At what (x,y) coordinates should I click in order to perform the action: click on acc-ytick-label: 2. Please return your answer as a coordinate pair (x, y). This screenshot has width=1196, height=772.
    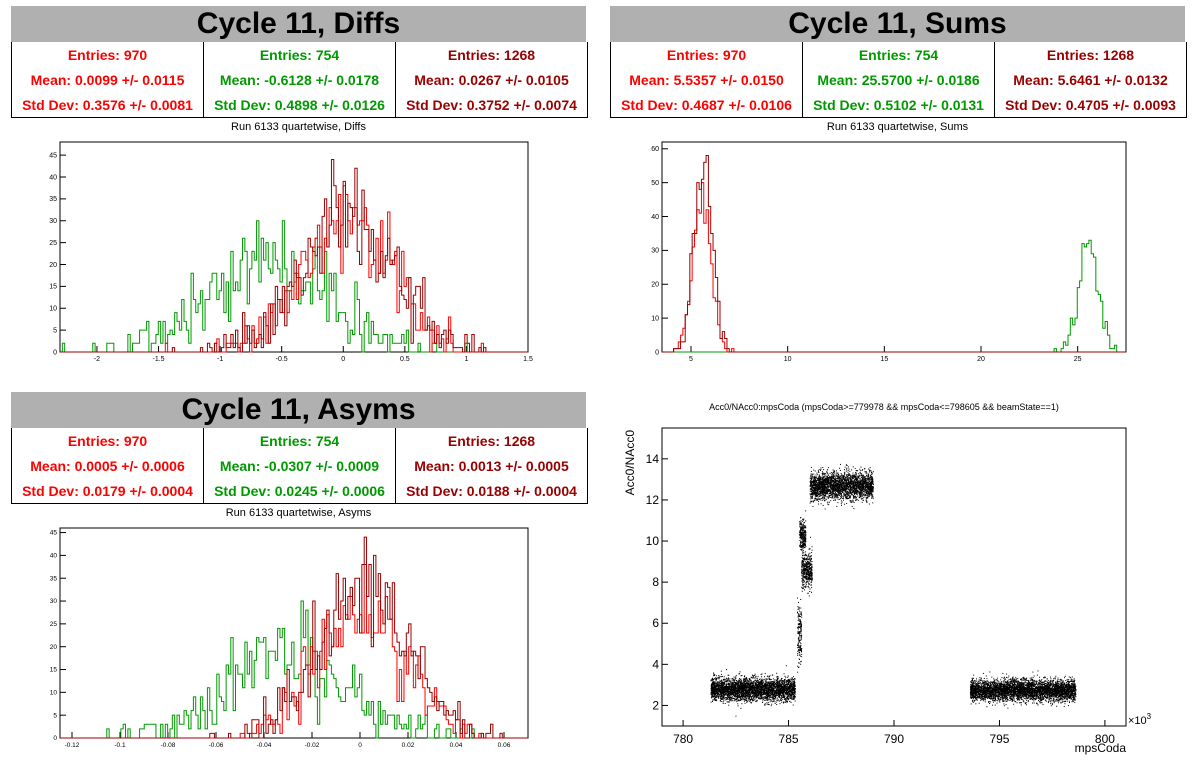
    Looking at the image, I should click on (655, 705).